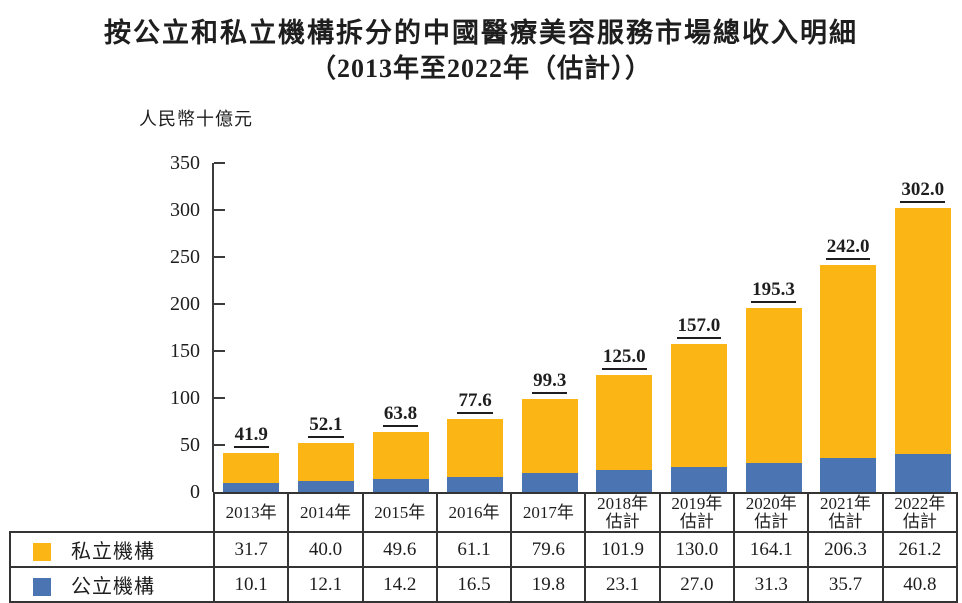 The width and height of the screenshot is (962, 603). I want to click on bar-total-label: 52.1, so click(326, 426).